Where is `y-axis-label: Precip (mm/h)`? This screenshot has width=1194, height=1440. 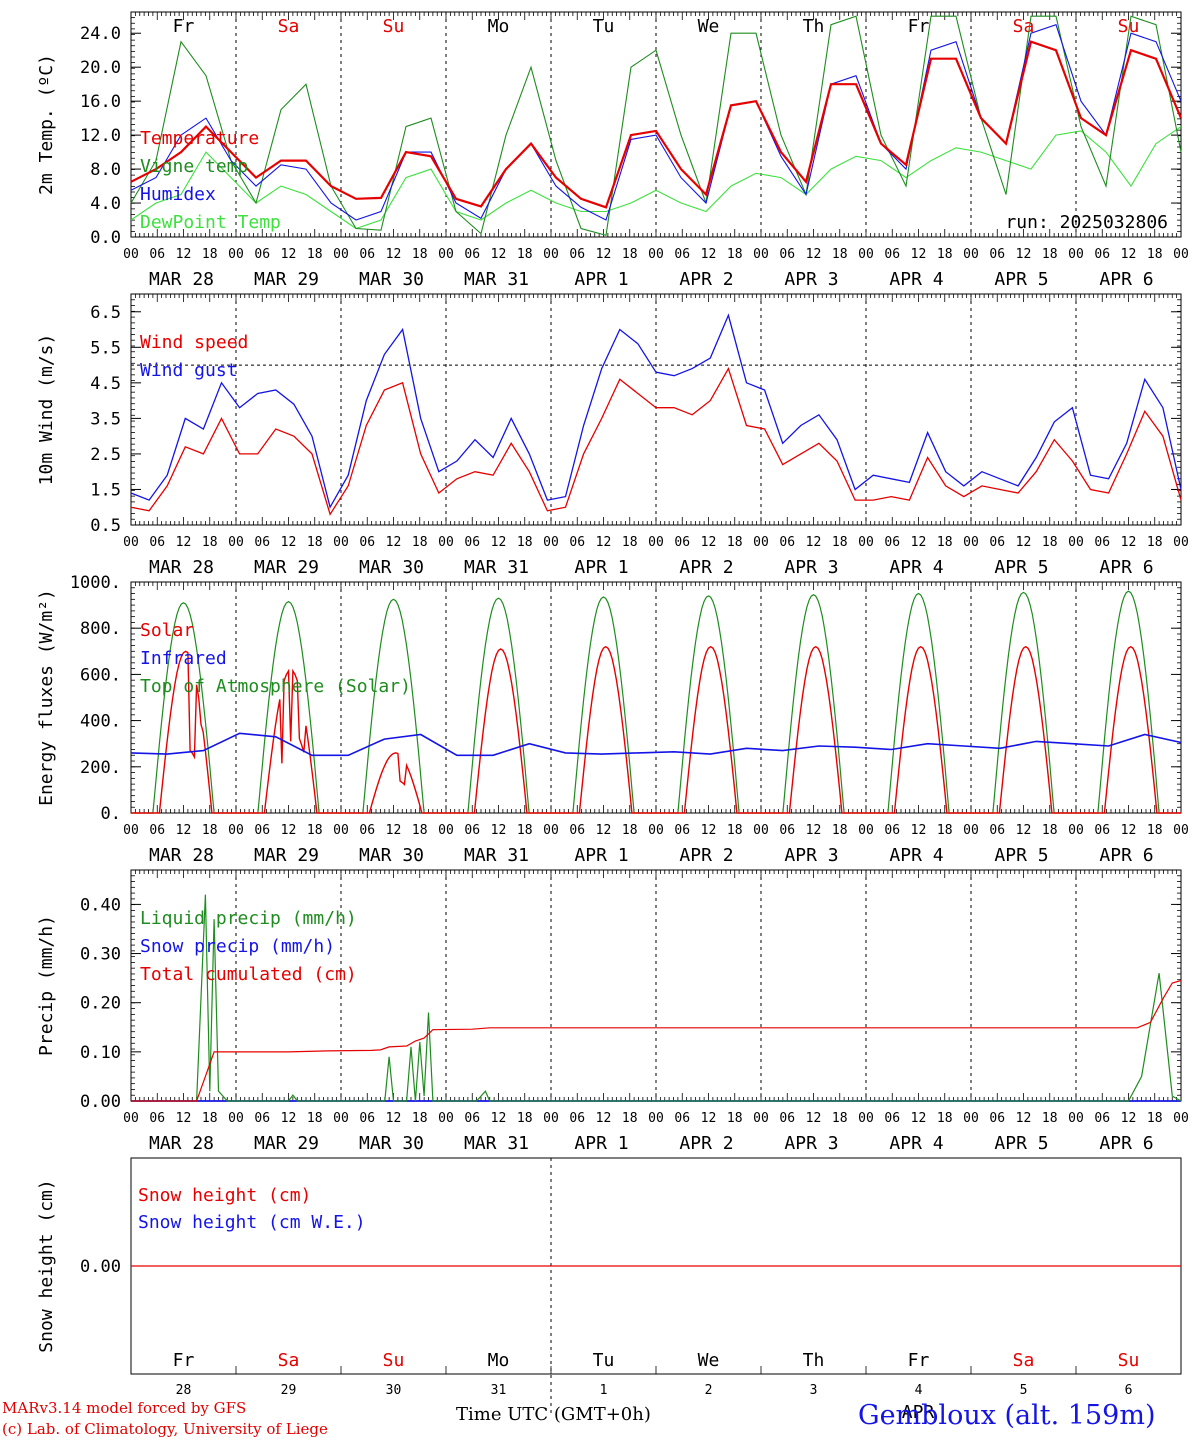 y-axis-label: Precip (mm/h) is located at coordinates (46, 985).